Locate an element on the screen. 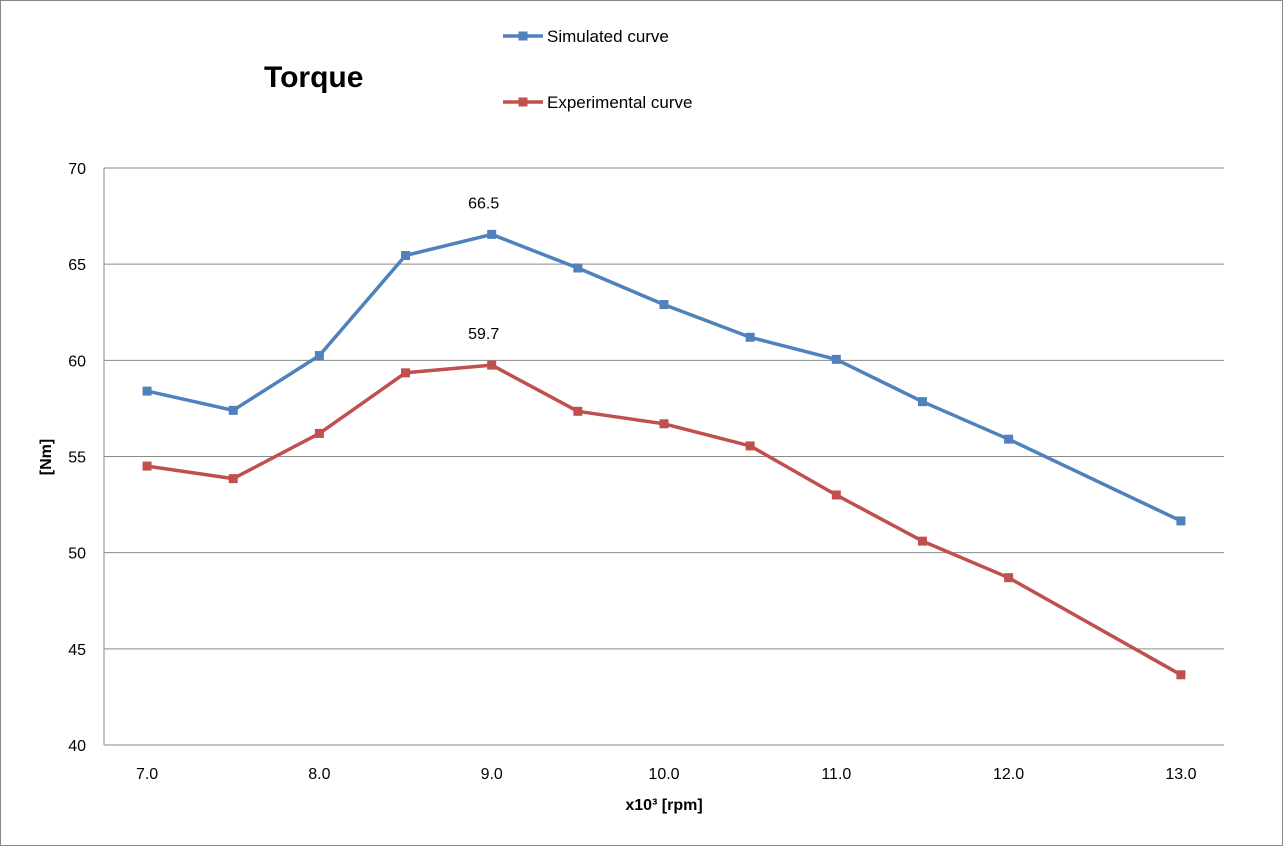 Image resolution: width=1283 pixels, height=846 pixels. x-tick-label: 13.0 is located at coordinates (1180, 774).